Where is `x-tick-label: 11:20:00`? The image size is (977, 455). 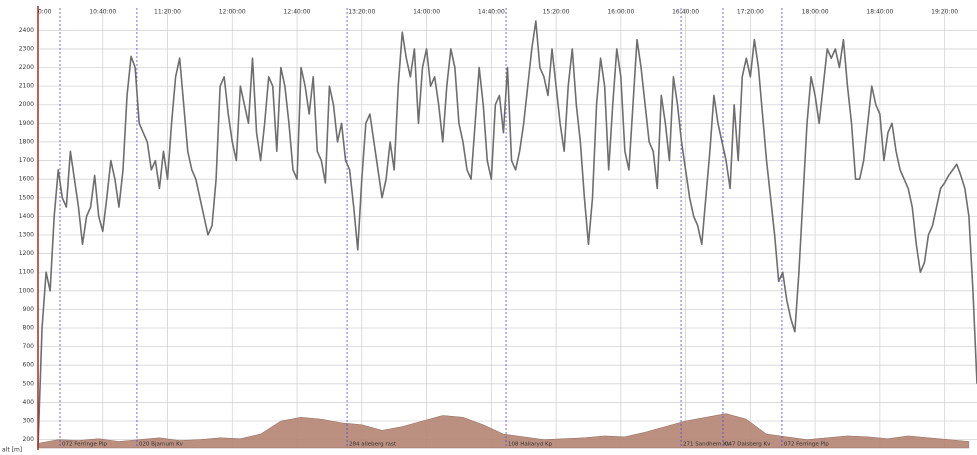 x-tick-label: 11:20:00 is located at coordinates (167, 12).